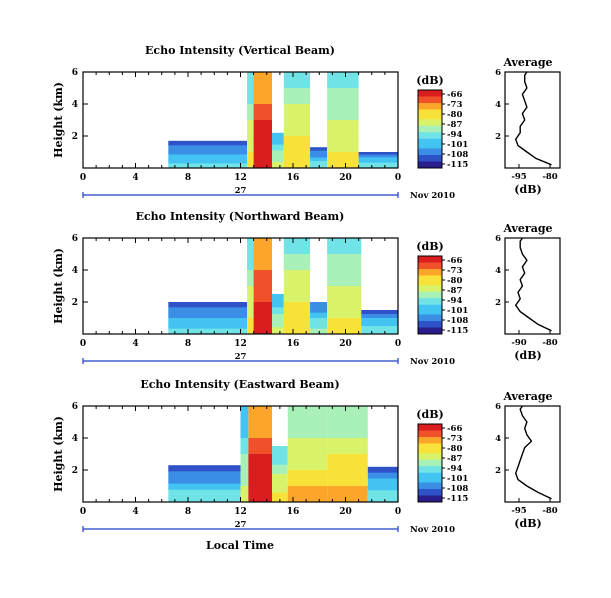 The image size is (611, 598). Describe the element at coordinates (293, 178) in the screenshot. I see `x-tick-label: 16` at that location.